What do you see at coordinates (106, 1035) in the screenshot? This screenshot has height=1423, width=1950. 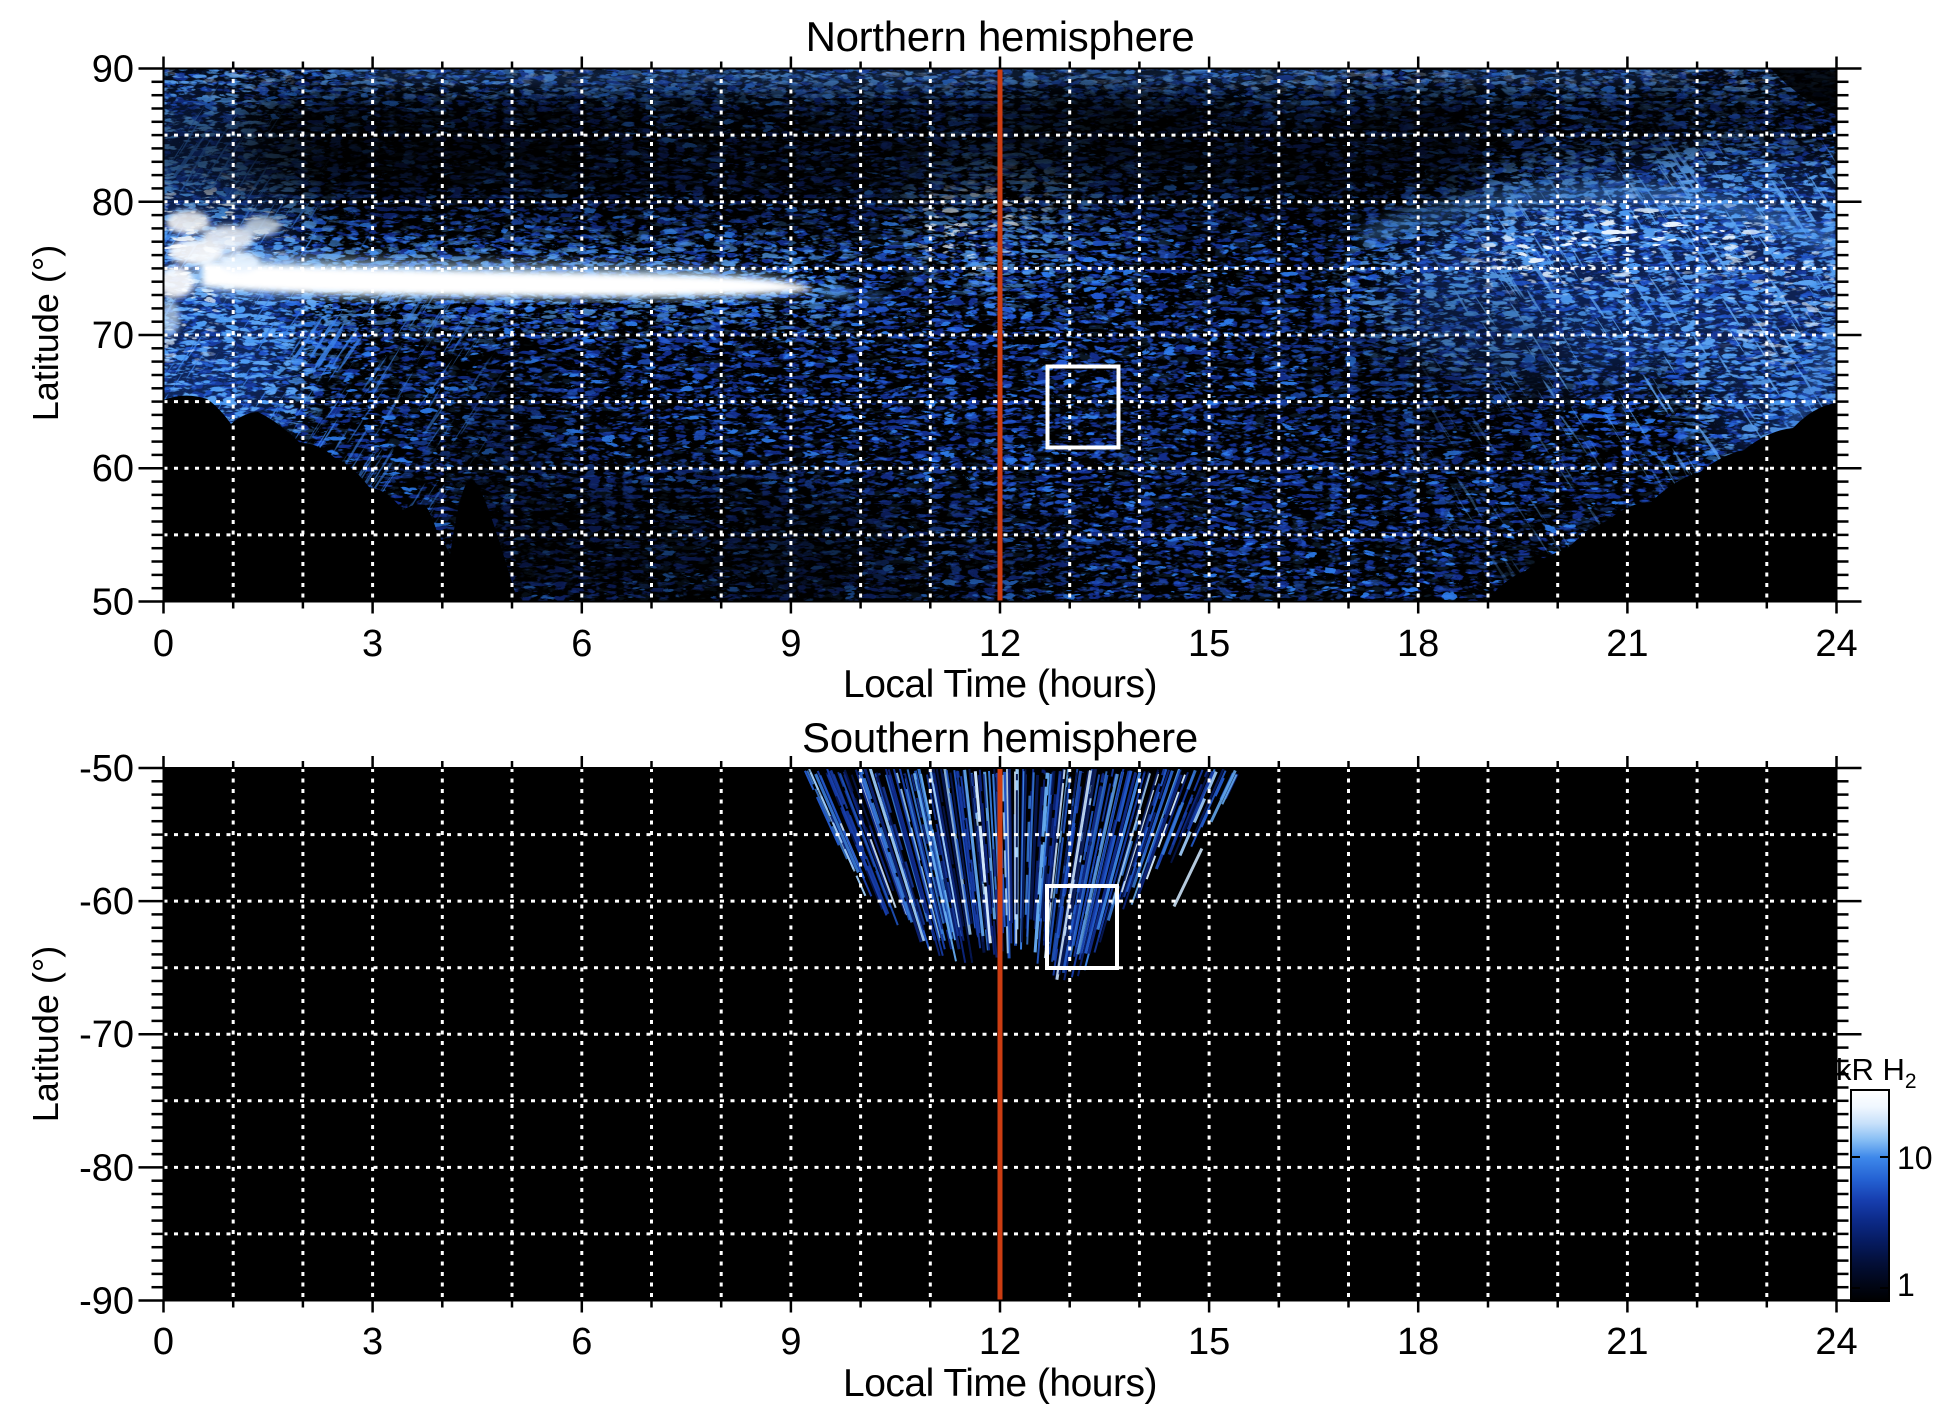 I see `svg-text: -70` at bounding box center [106, 1035].